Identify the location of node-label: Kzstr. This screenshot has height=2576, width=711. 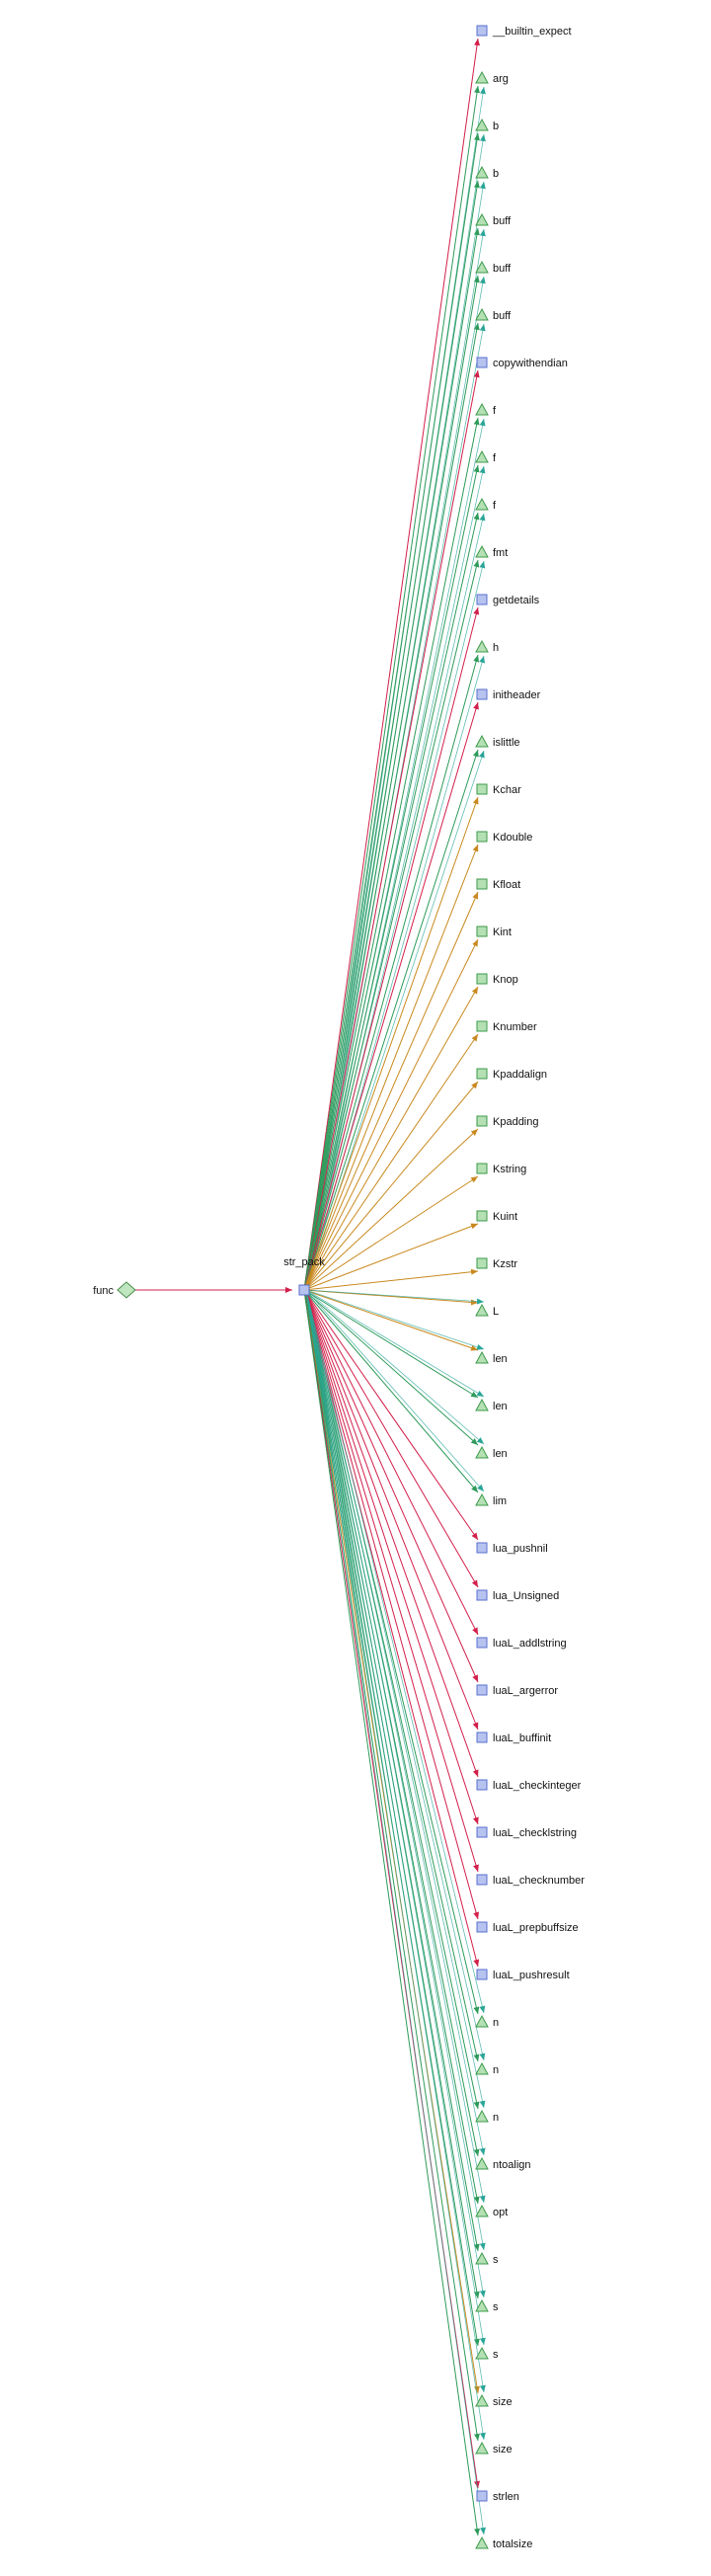
(505, 1264).